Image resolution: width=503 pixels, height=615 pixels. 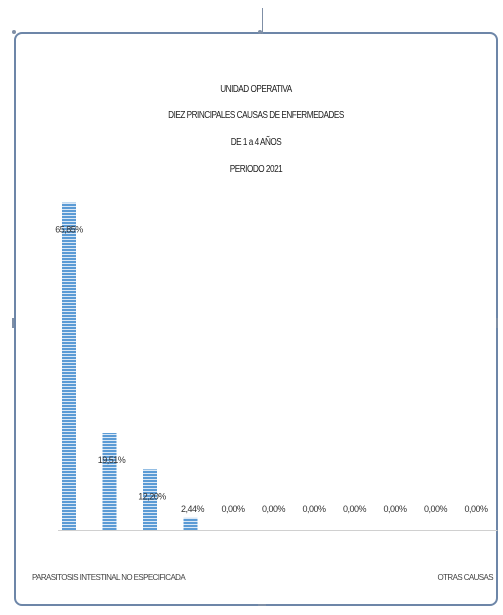 I want to click on resize-handle-top-mid, so click(x=260, y=32).